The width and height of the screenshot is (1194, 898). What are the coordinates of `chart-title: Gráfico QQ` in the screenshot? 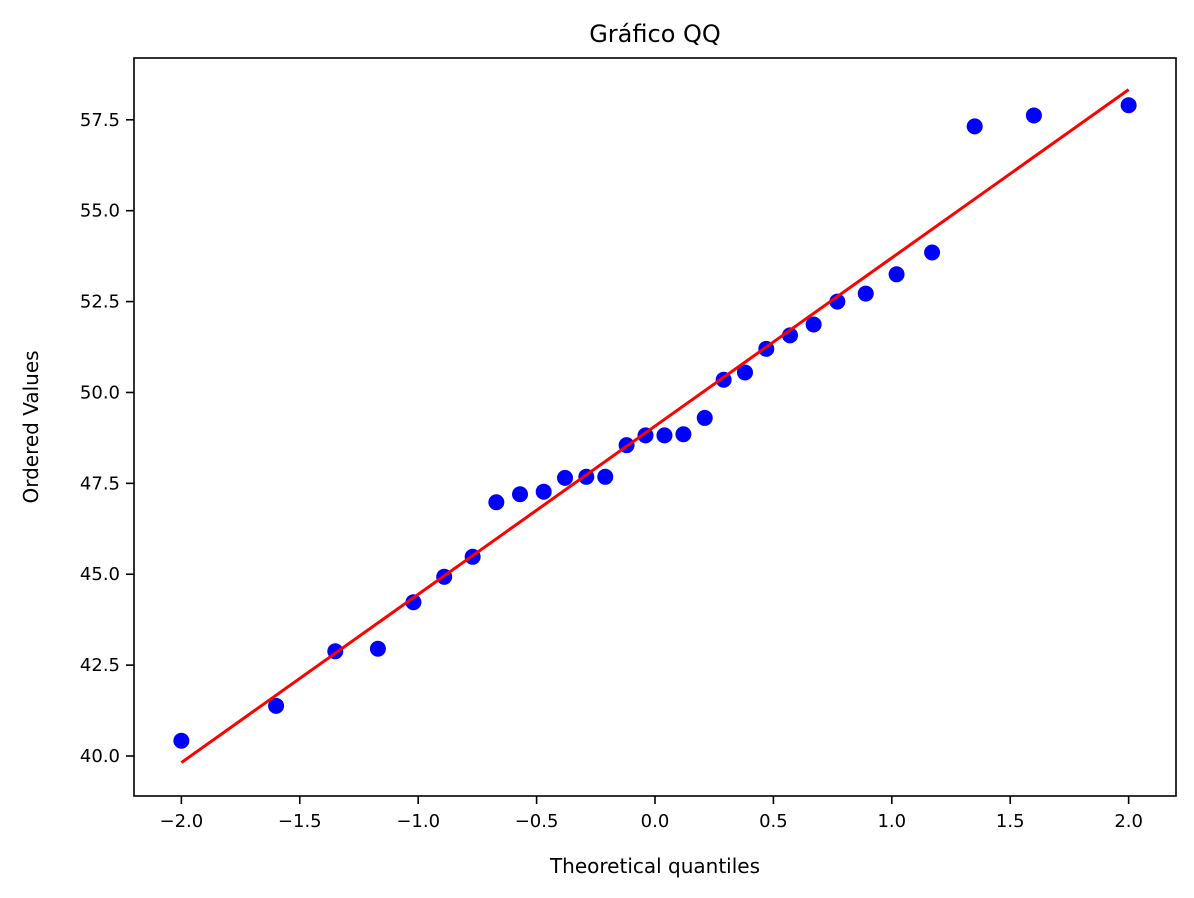 It's located at (655, 34).